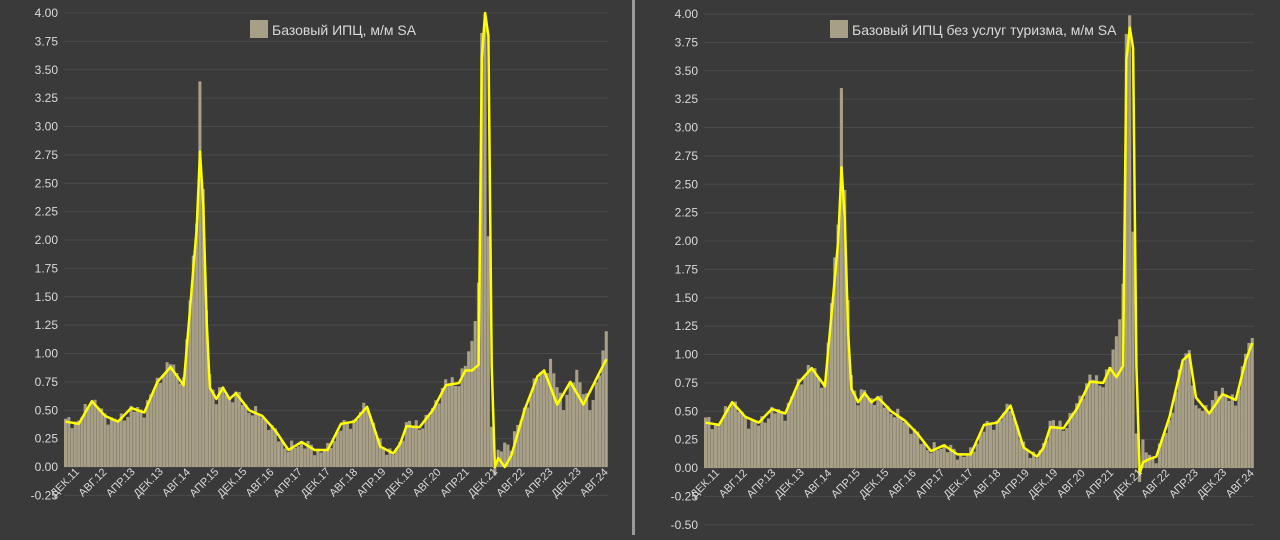  I want to click on y-tick-label: 3.25, so click(687, 99).